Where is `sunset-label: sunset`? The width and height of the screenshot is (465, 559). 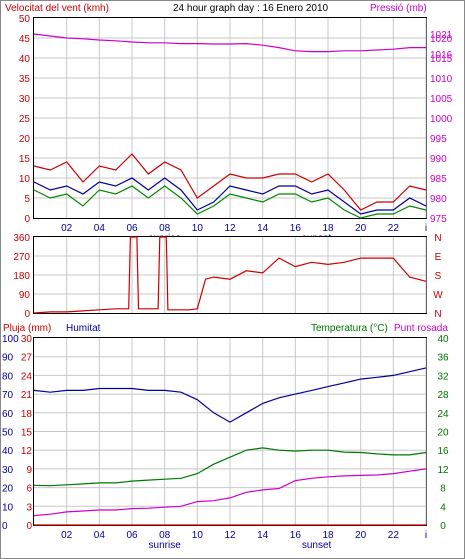 sunset-label: sunset is located at coordinates (317, 545).